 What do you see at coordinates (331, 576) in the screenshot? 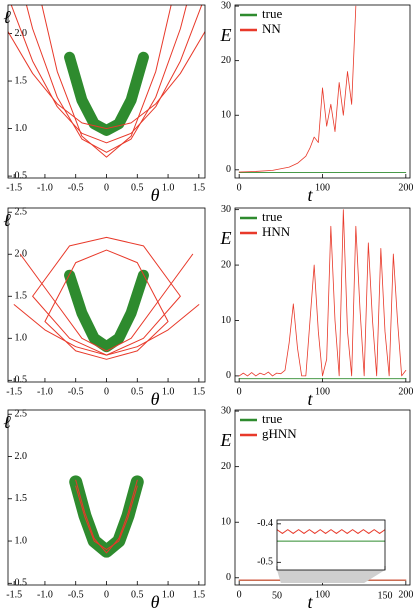
I see `zoom-connector` at bounding box center [331, 576].